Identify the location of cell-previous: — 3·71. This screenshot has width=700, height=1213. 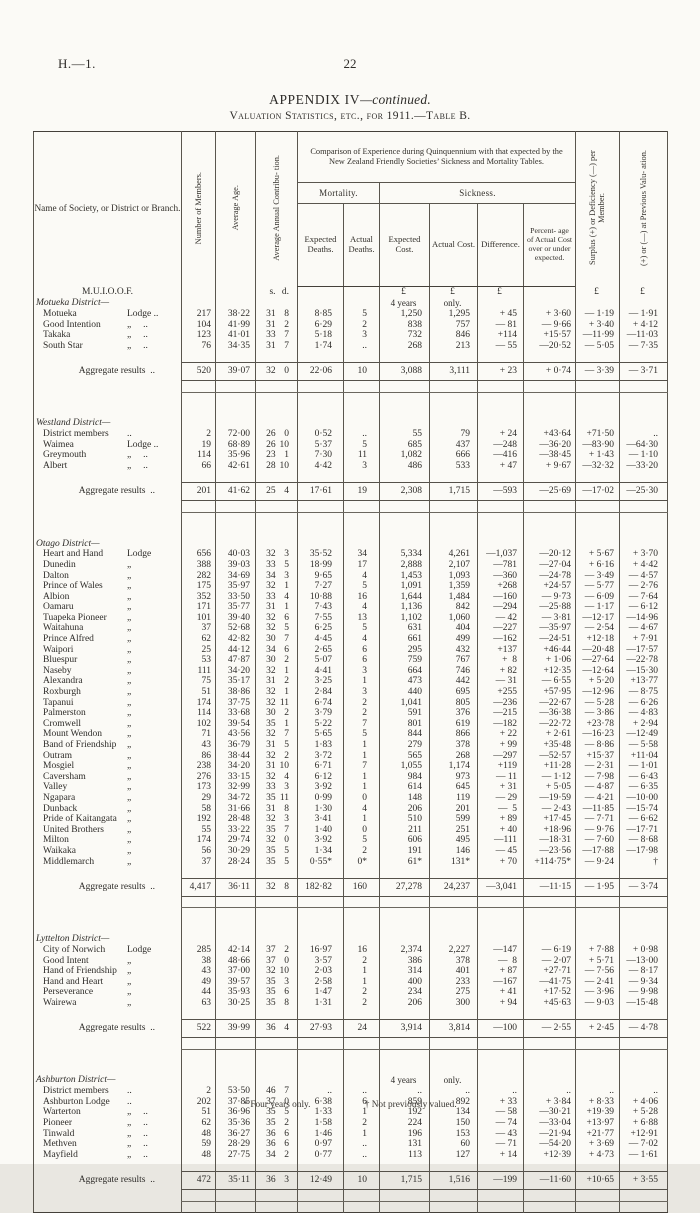
(643, 371).